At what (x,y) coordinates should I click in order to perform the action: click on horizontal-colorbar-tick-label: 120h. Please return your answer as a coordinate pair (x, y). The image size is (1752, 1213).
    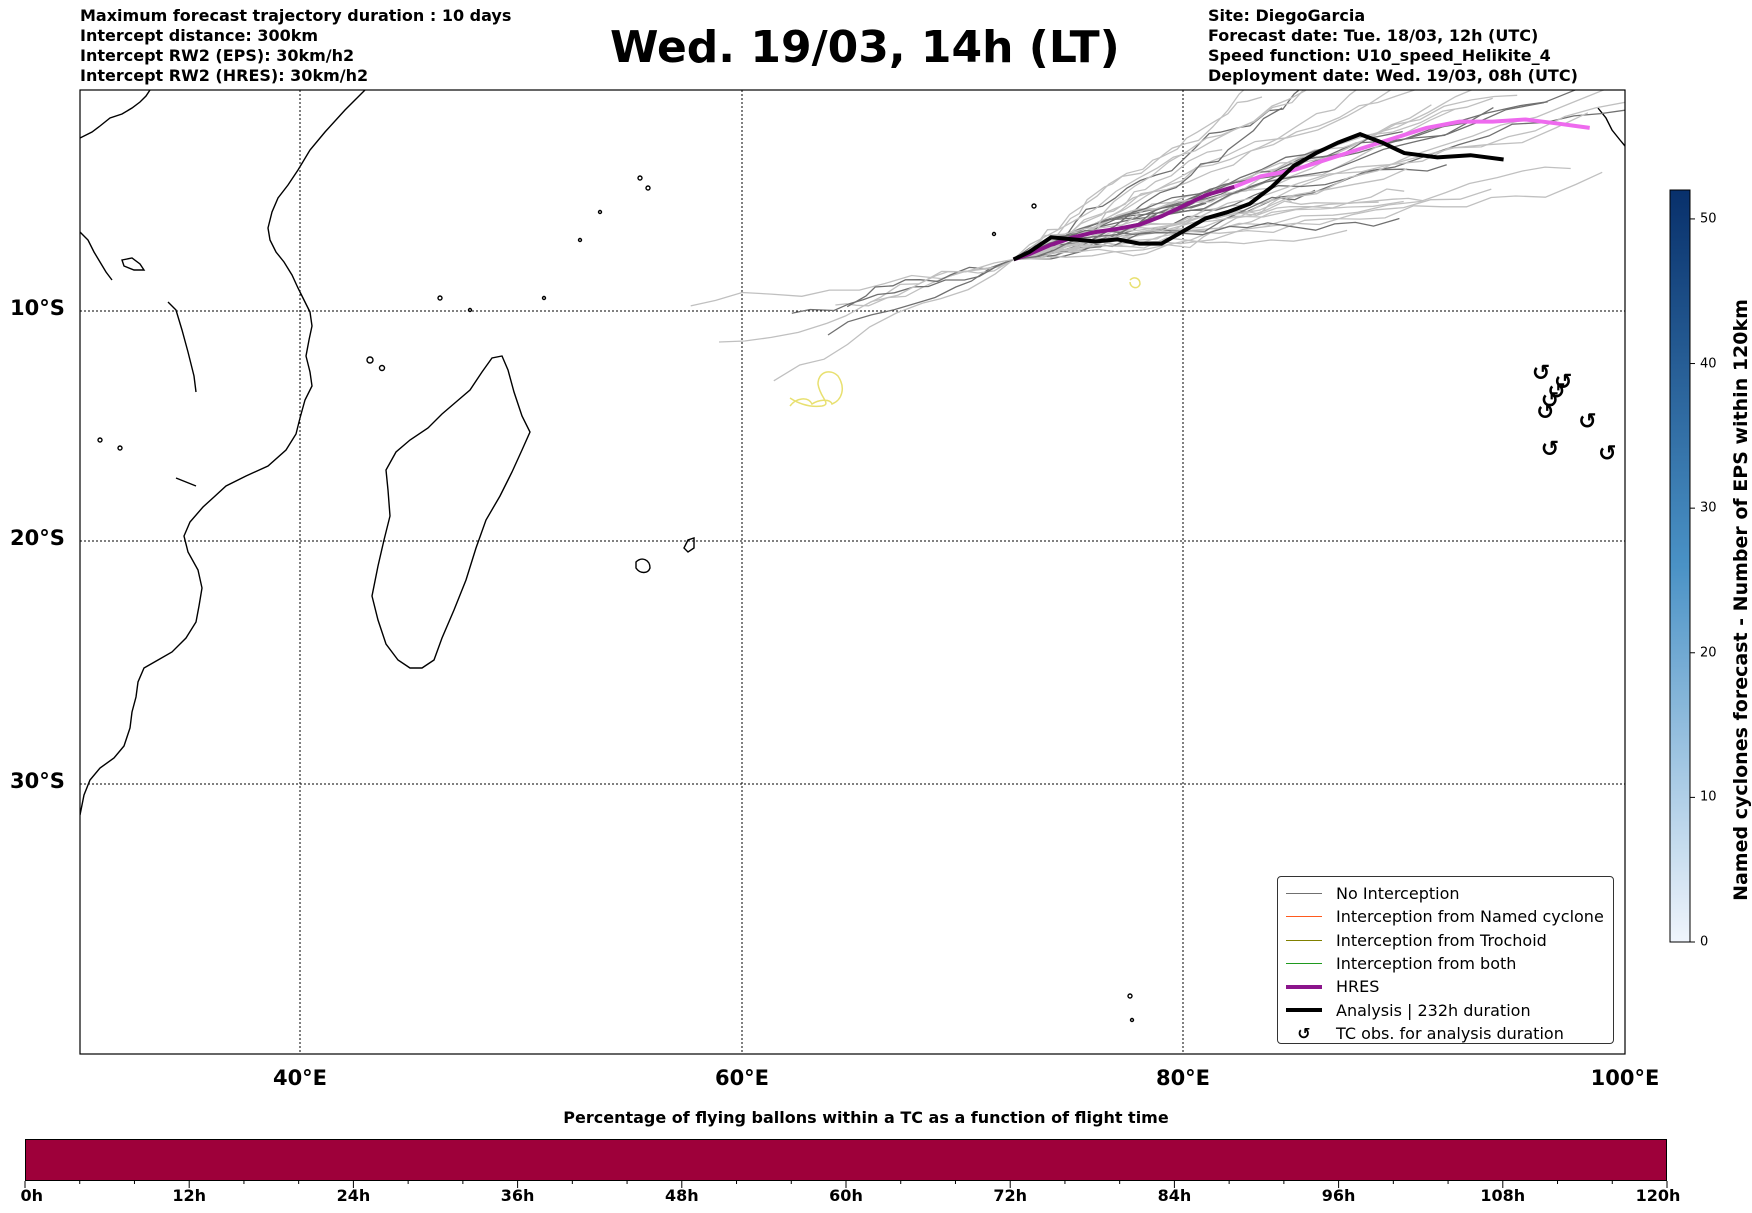
    Looking at the image, I should click on (1658, 1195).